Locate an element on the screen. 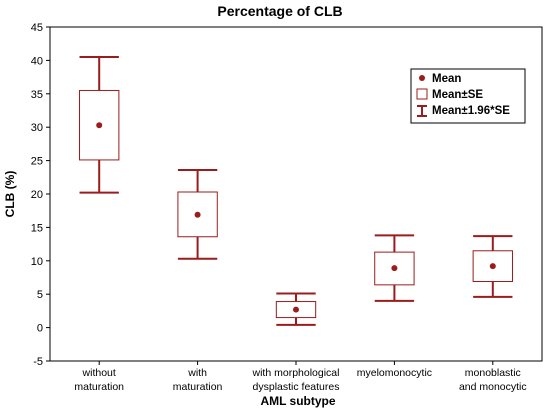  y-tick-label: 10 is located at coordinates (37, 262).